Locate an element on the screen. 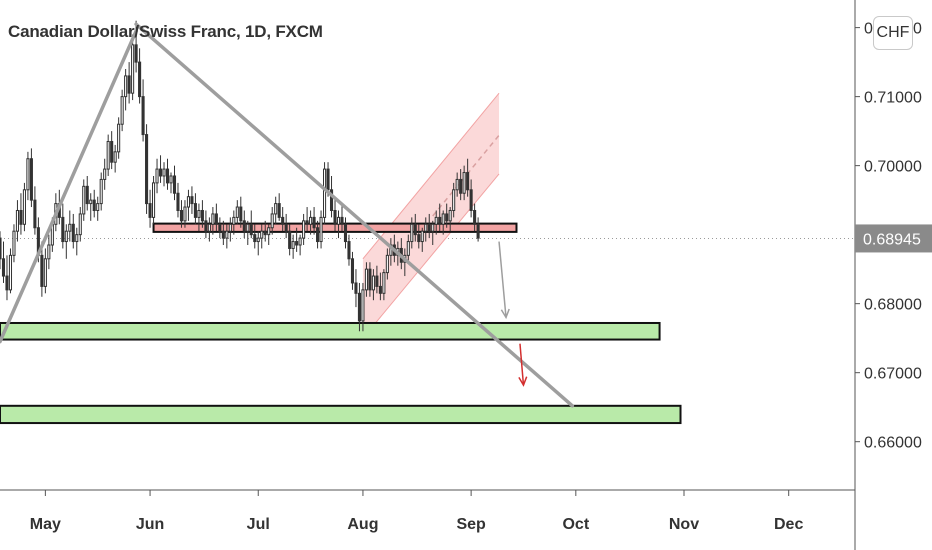  price-tick-label: 0.71000 is located at coordinates (893, 98).